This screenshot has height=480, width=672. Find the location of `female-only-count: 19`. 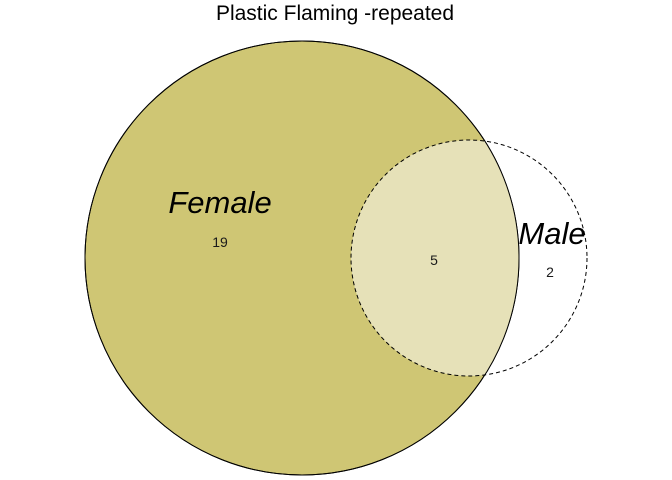

female-only-count: 19 is located at coordinates (220, 242).